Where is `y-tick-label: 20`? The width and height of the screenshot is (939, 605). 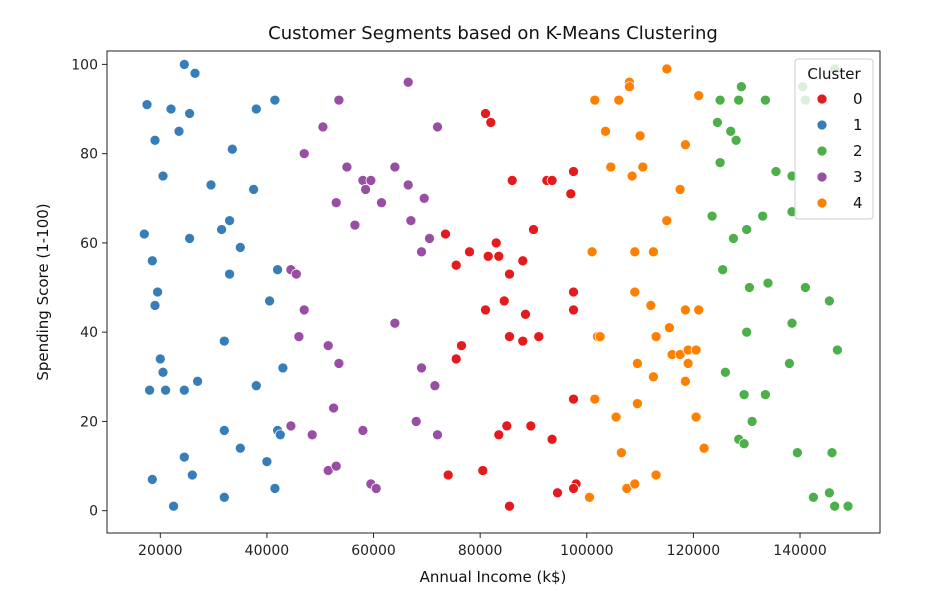
y-tick-label: 20 is located at coordinates (89, 422).